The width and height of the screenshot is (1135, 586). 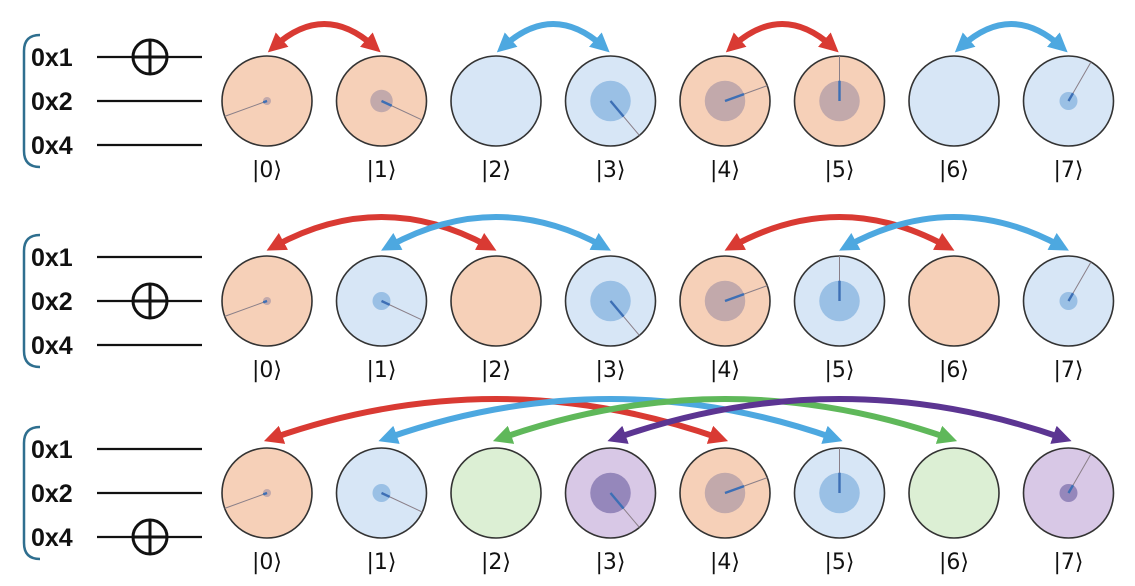 I want to click on swap-arrow-green, so click(x=725, y=420).